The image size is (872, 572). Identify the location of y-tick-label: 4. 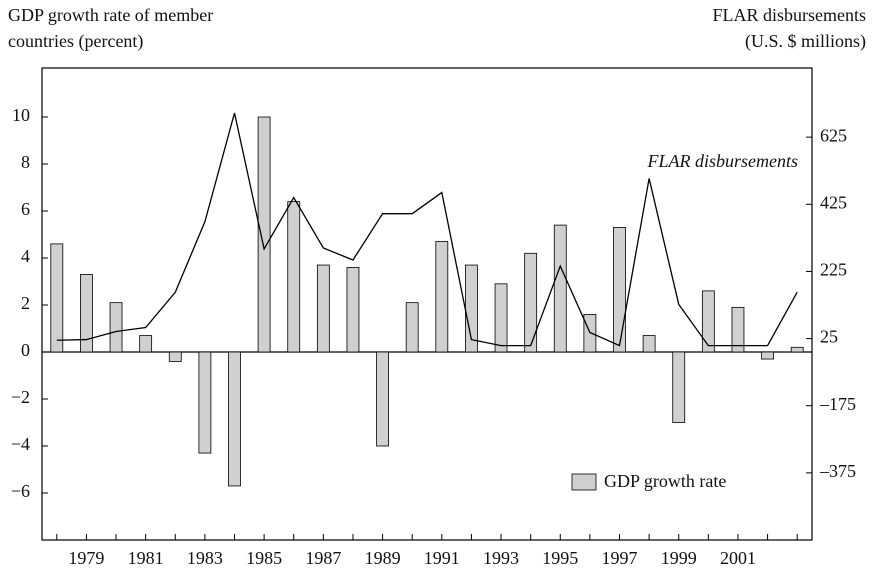
(25, 256).